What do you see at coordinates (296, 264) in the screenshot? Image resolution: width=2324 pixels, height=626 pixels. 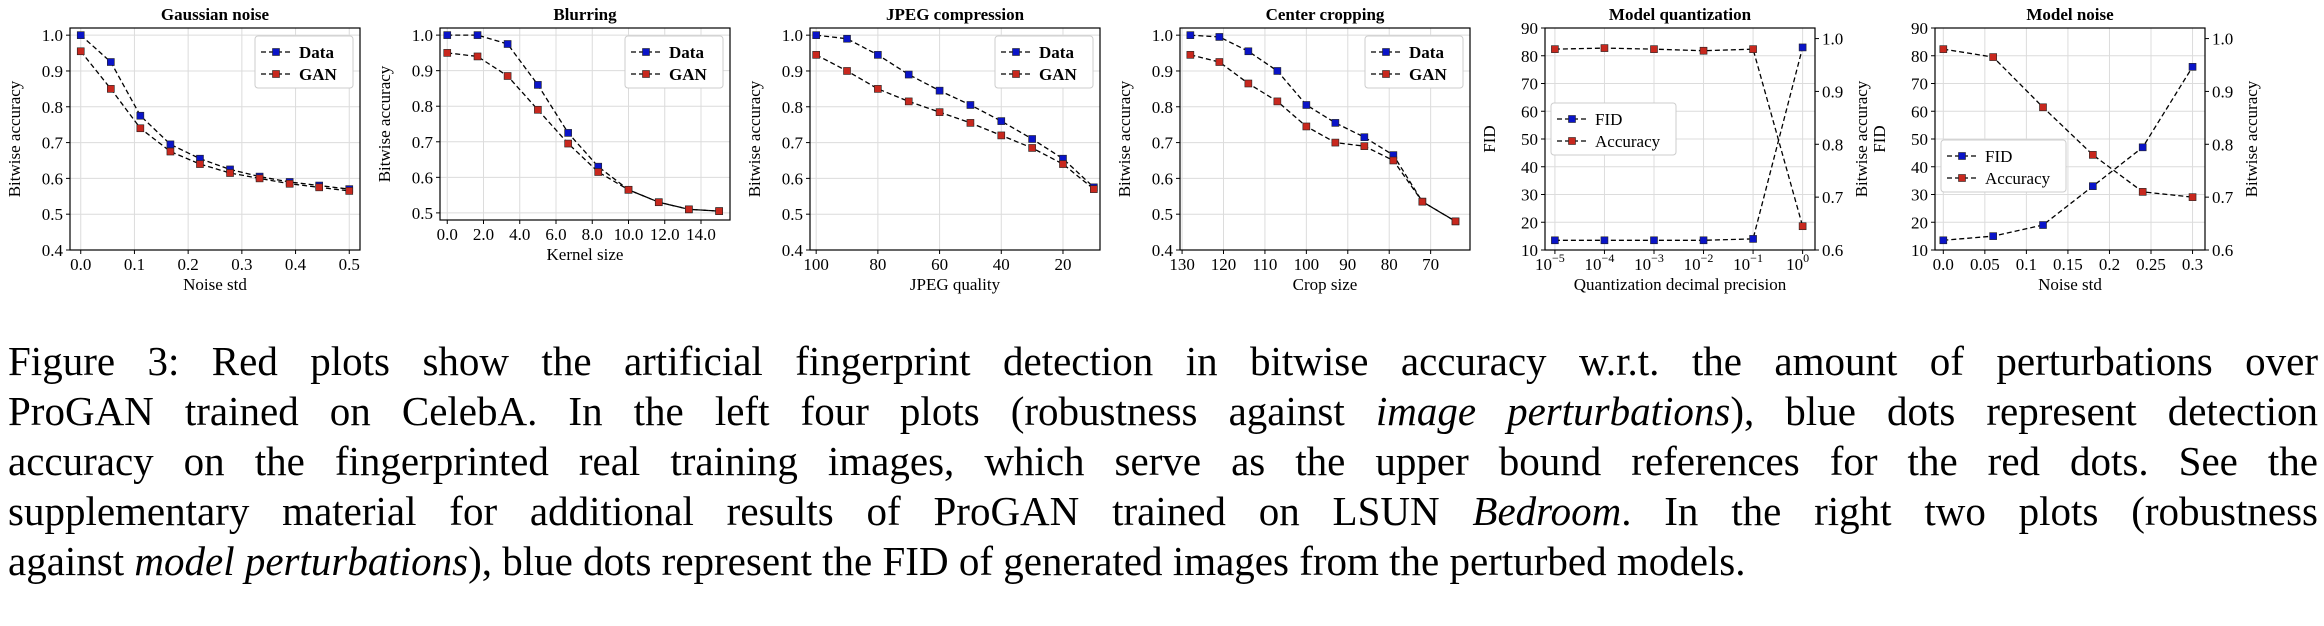 I see `x-tick-label: 0.4` at bounding box center [296, 264].